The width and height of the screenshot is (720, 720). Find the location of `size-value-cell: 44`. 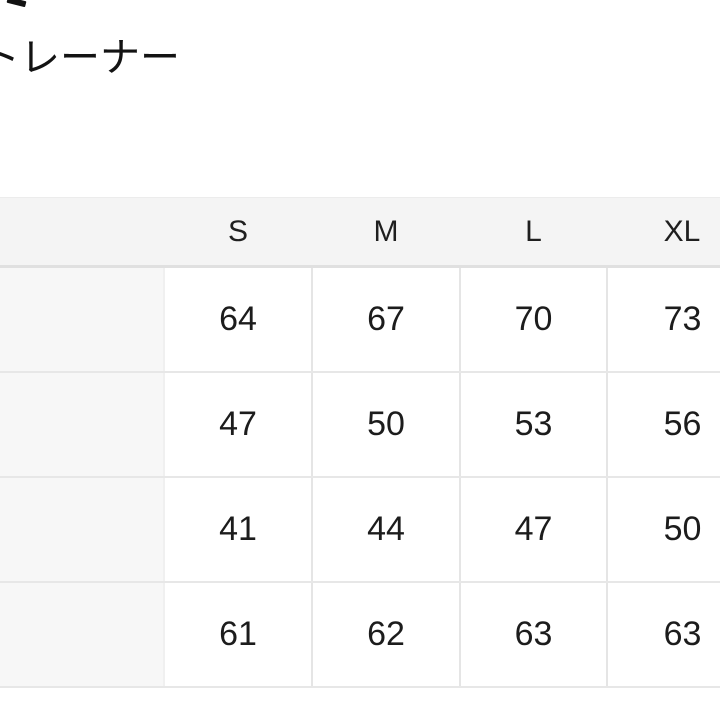

size-value-cell: 44 is located at coordinates (386, 530).